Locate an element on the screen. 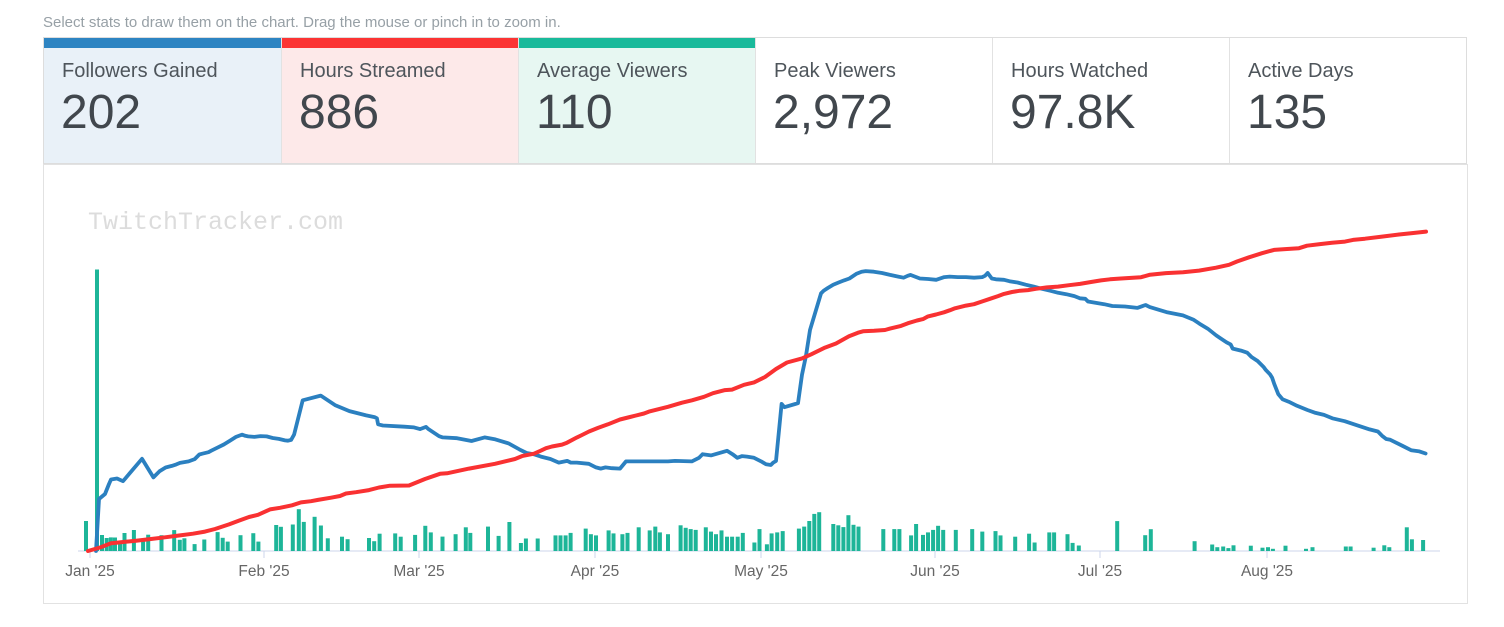 This screenshot has height=627, width=1504. svg-text: Feb '25 is located at coordinates (263, 571).